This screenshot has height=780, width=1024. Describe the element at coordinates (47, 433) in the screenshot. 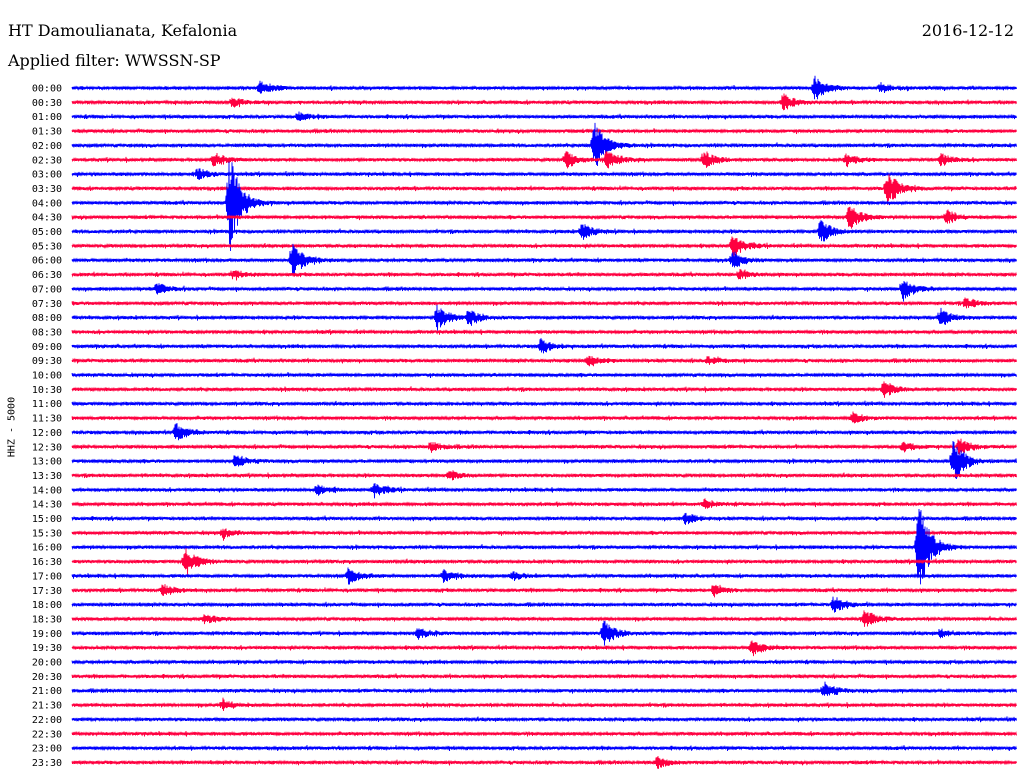

I see `row-label-1200: 12:00` at that location.